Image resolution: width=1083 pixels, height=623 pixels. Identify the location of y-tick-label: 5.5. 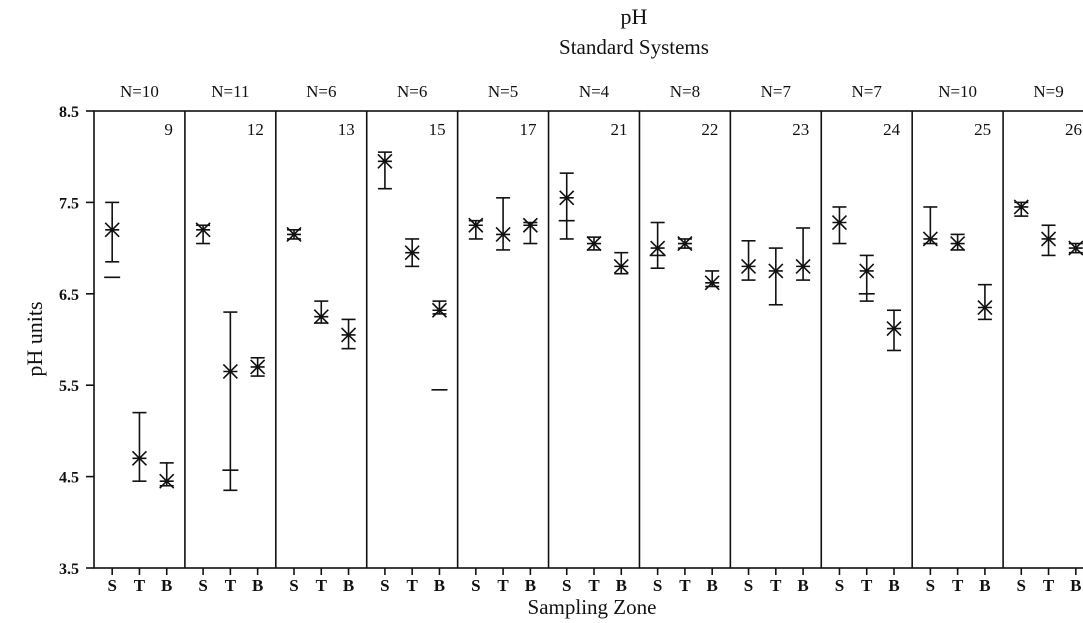
(69, 386).